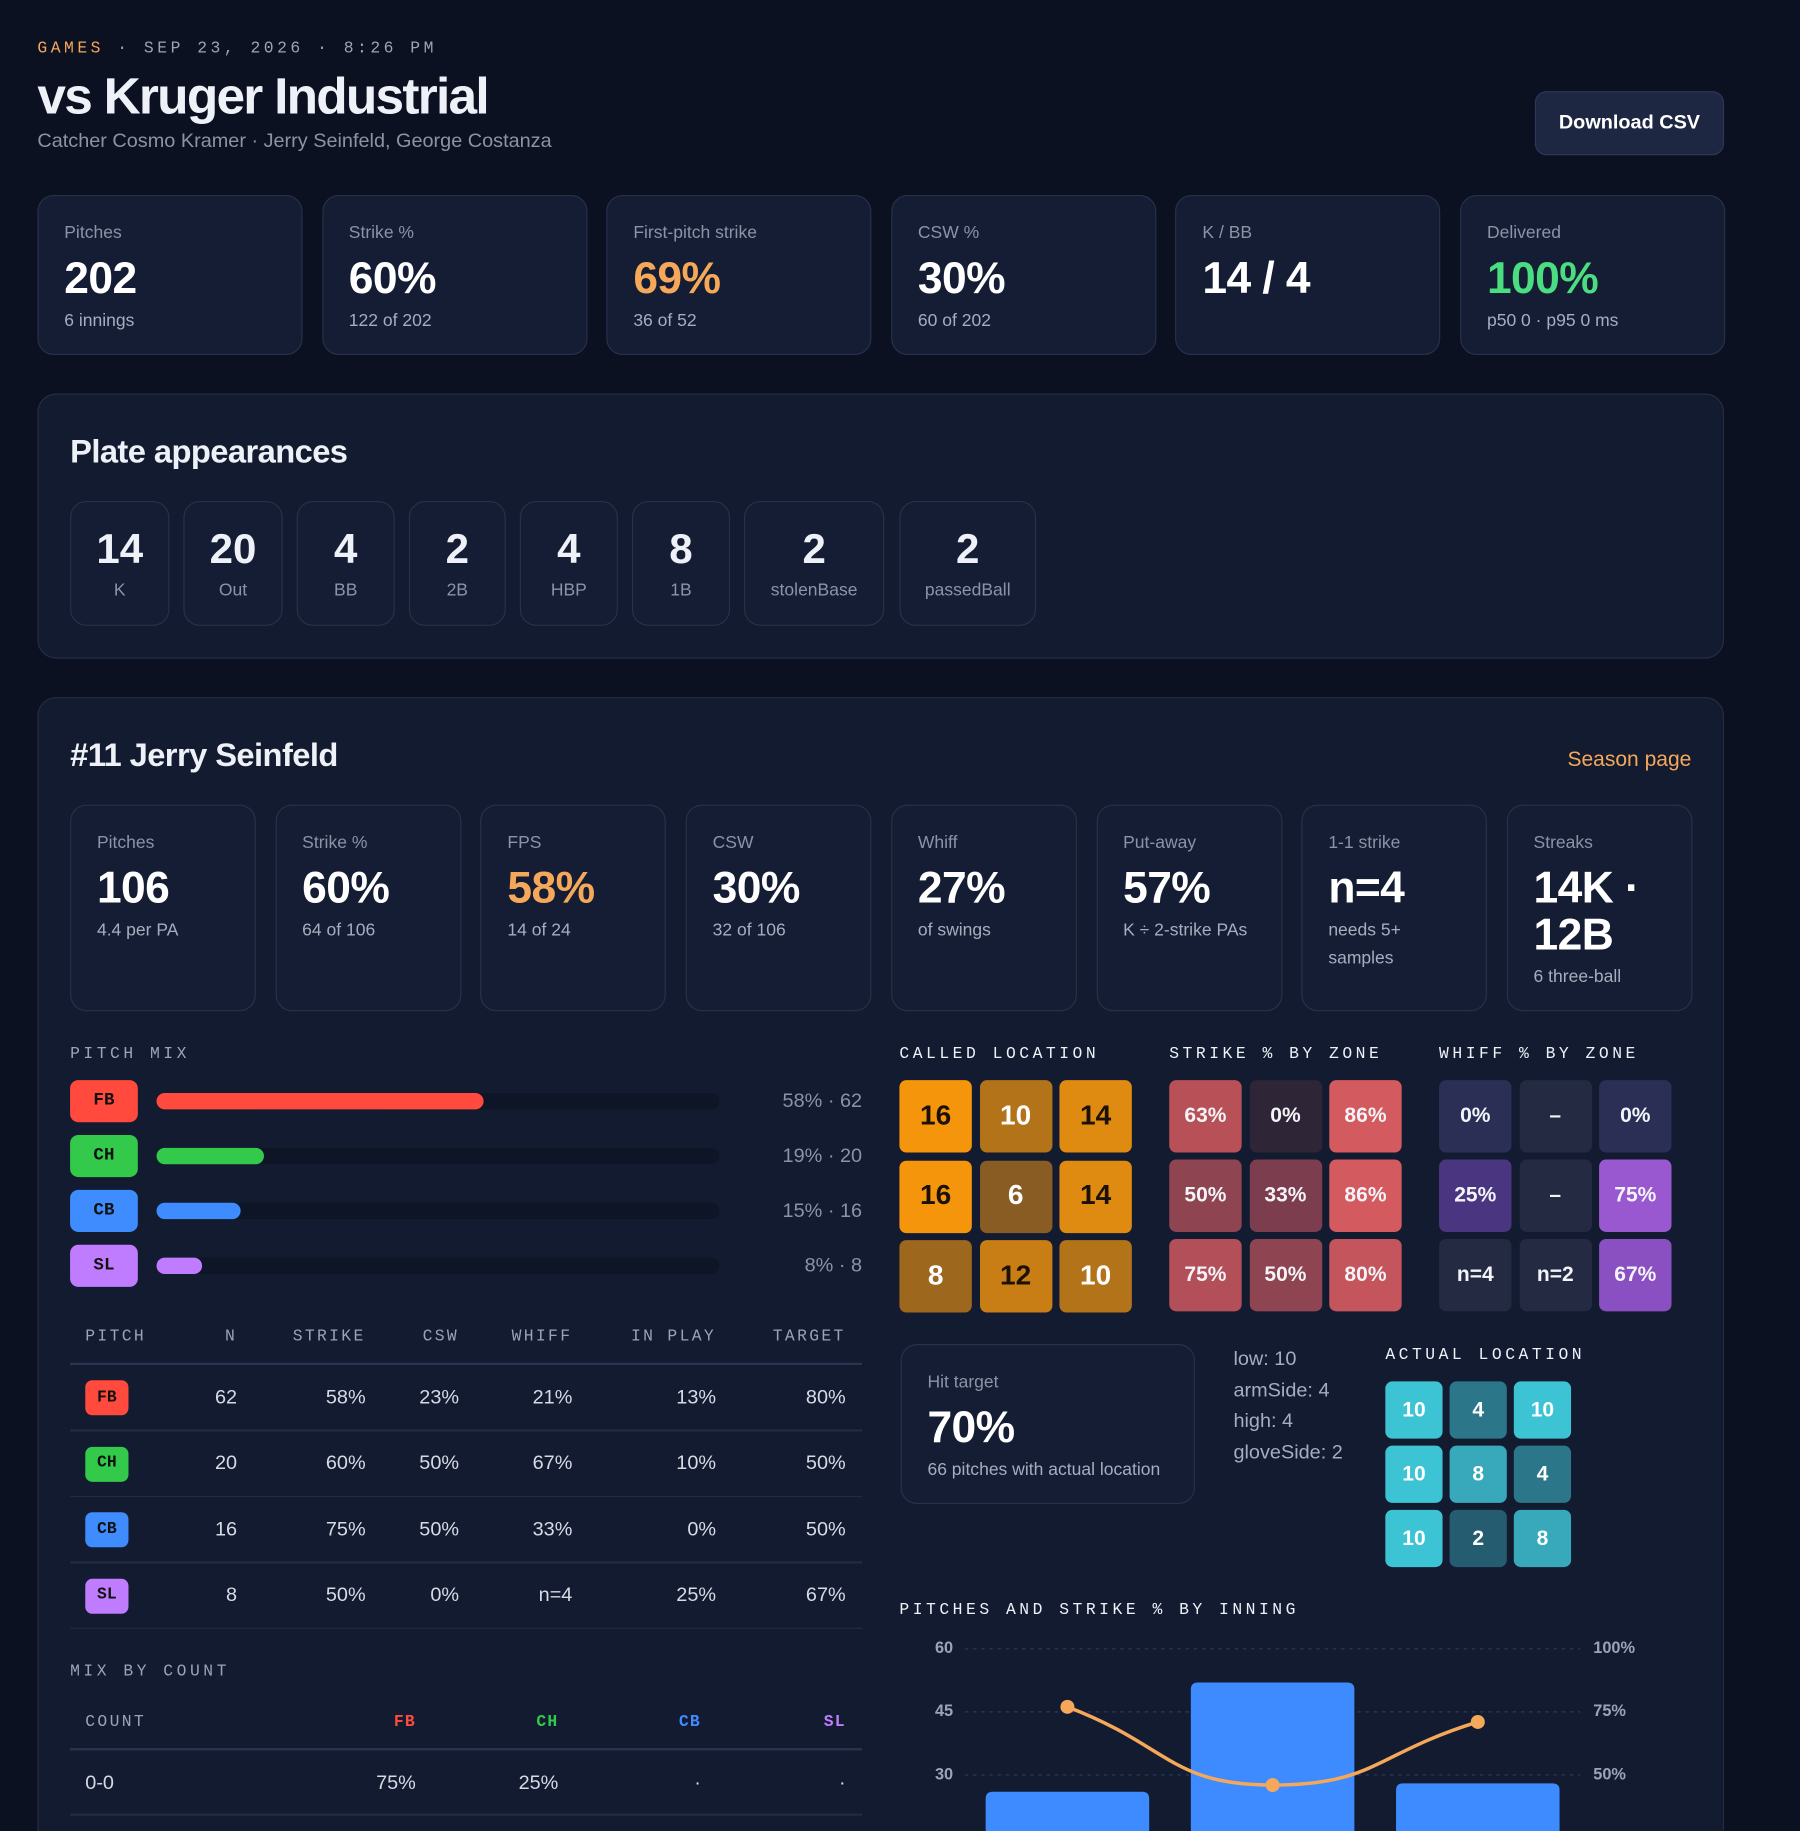  I want to click on summary-card: Strike % 60% 122 of 202, so click(454, 275).